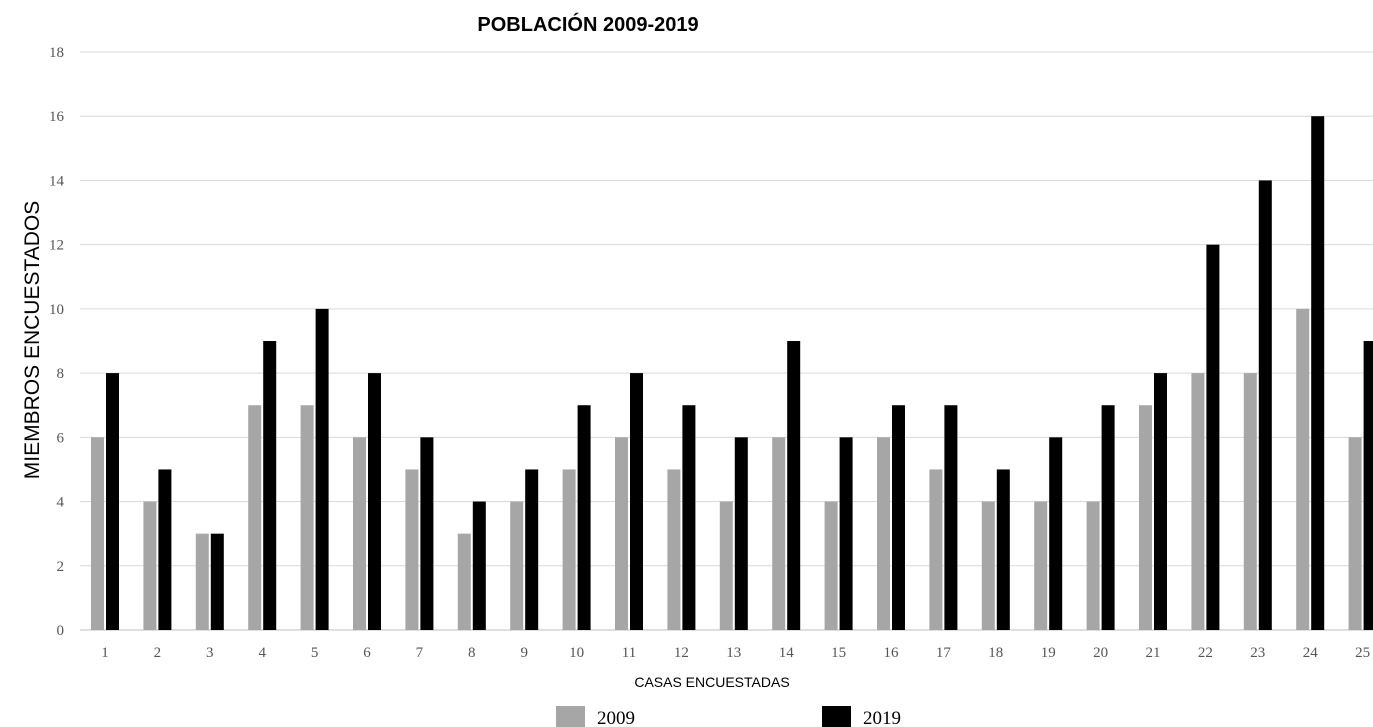  Describe the element at coordinates (616, 717) in the screenshot. I see `legend-label-2009: 2009` at that location.